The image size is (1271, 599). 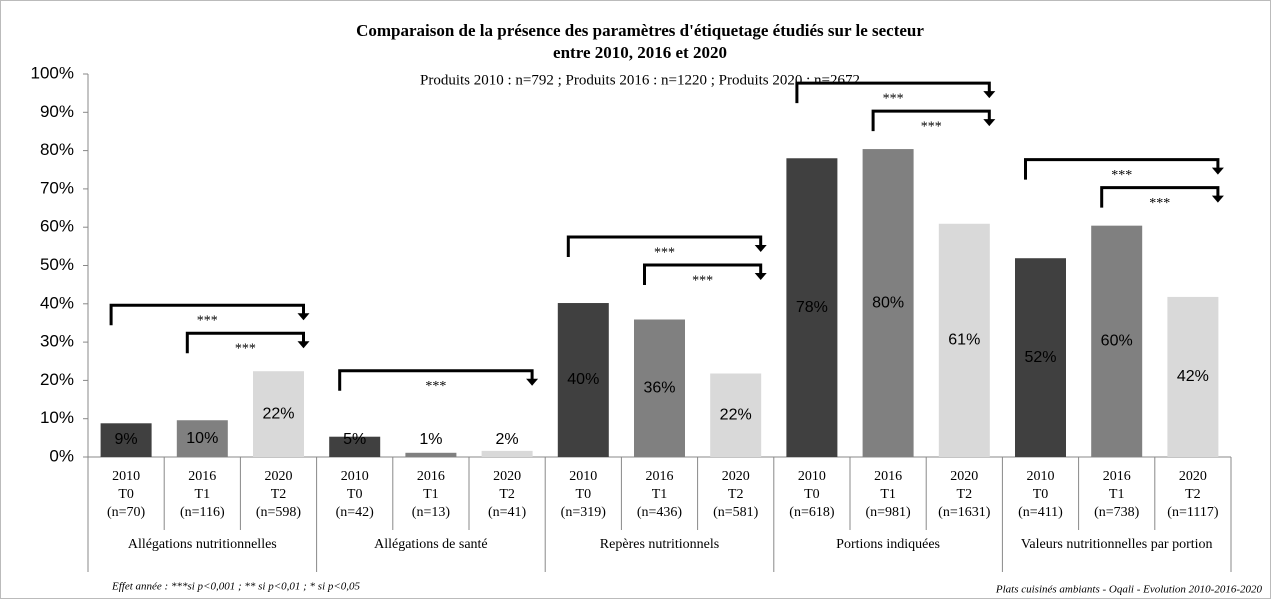 What do you see at coordinates (202, 512) in the screenshot?
I see `x-tick-label: (n=116)` at bounding box center [202, 512].